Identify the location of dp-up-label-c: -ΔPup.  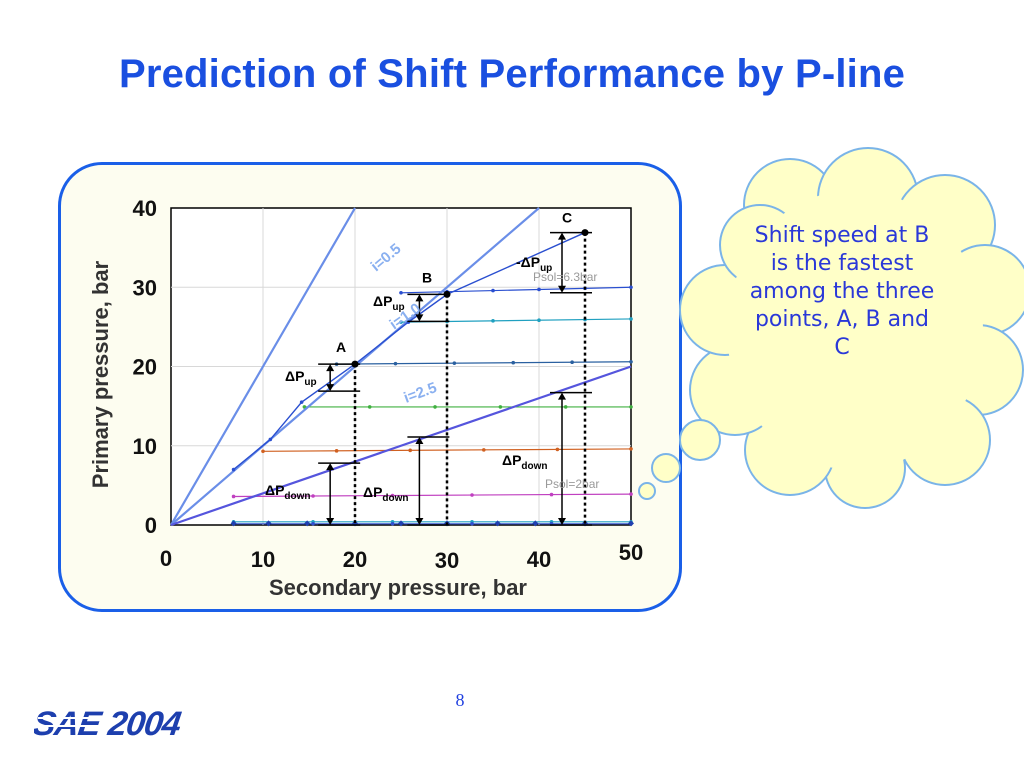
(534, 264).